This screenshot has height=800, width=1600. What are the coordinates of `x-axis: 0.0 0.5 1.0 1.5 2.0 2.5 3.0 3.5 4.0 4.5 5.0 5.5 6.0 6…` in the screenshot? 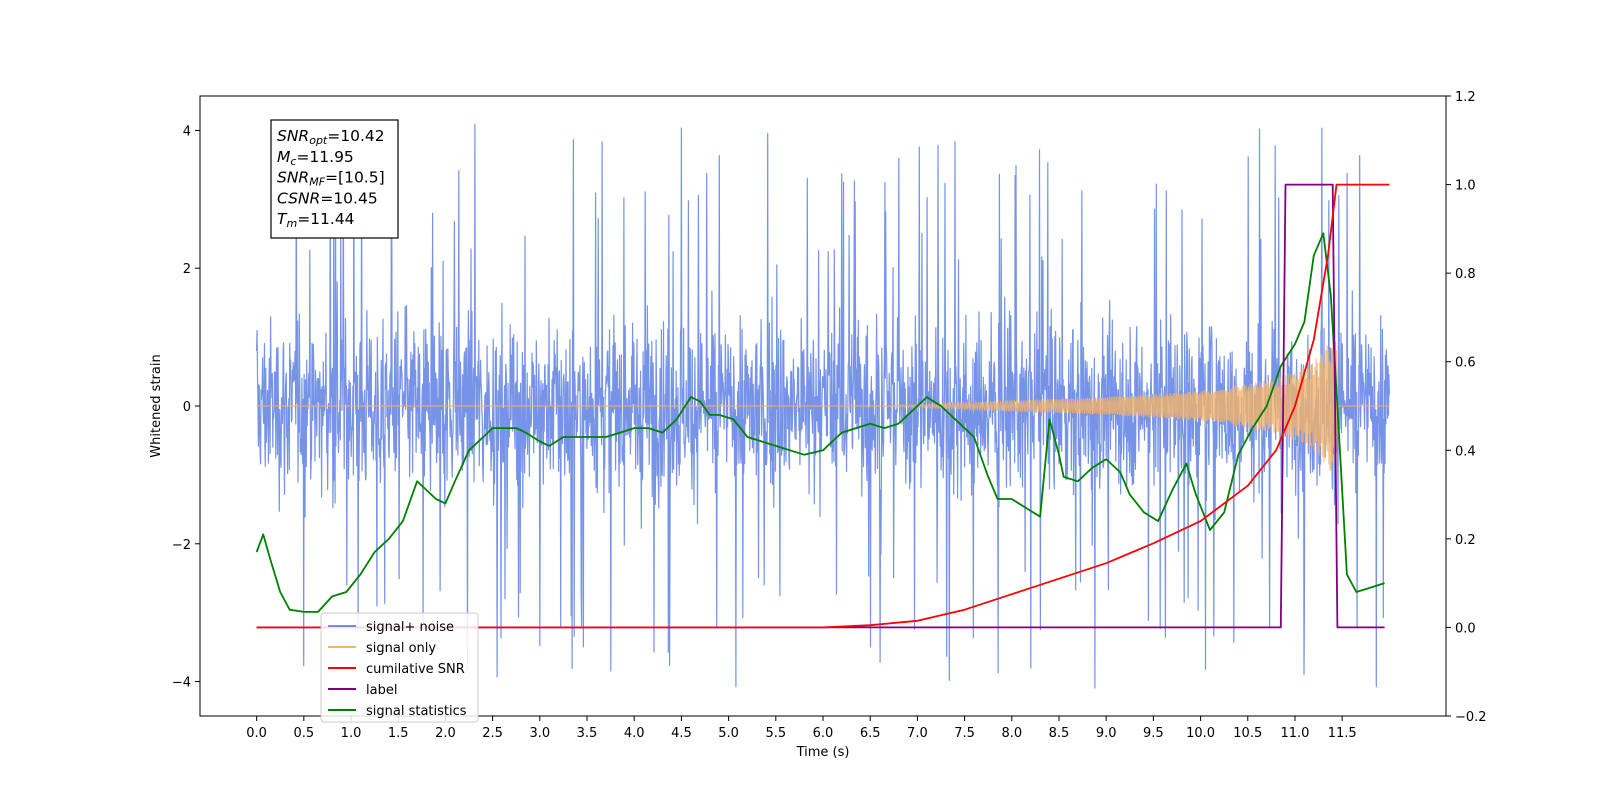 It's located at (801, 728).